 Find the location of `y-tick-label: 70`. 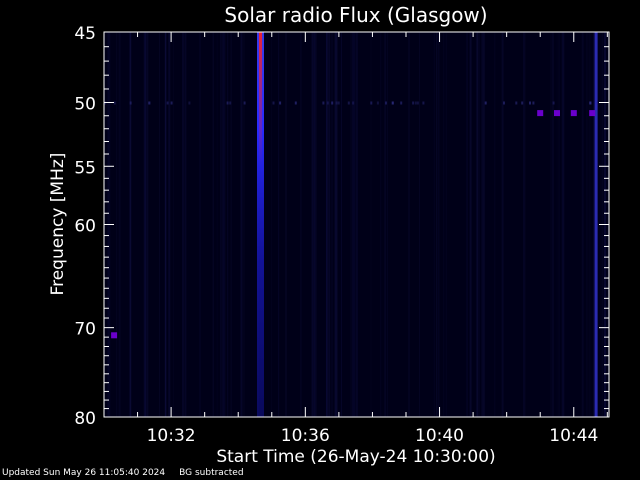

y-tick-label: 70 is located at coordinates (85, 330).